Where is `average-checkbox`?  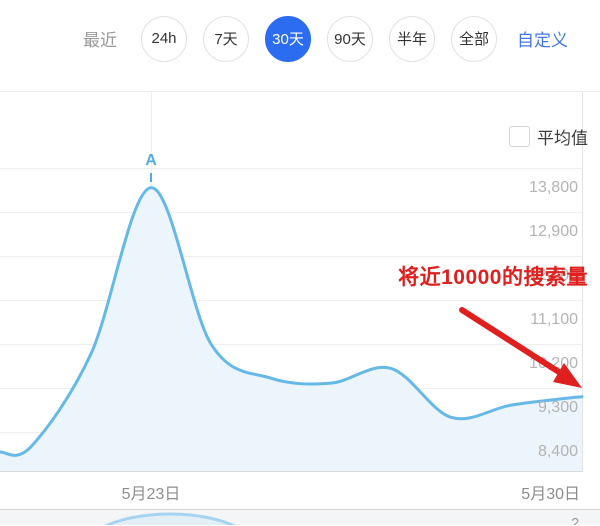
average-checkbox is located at coordinates (519, 136).